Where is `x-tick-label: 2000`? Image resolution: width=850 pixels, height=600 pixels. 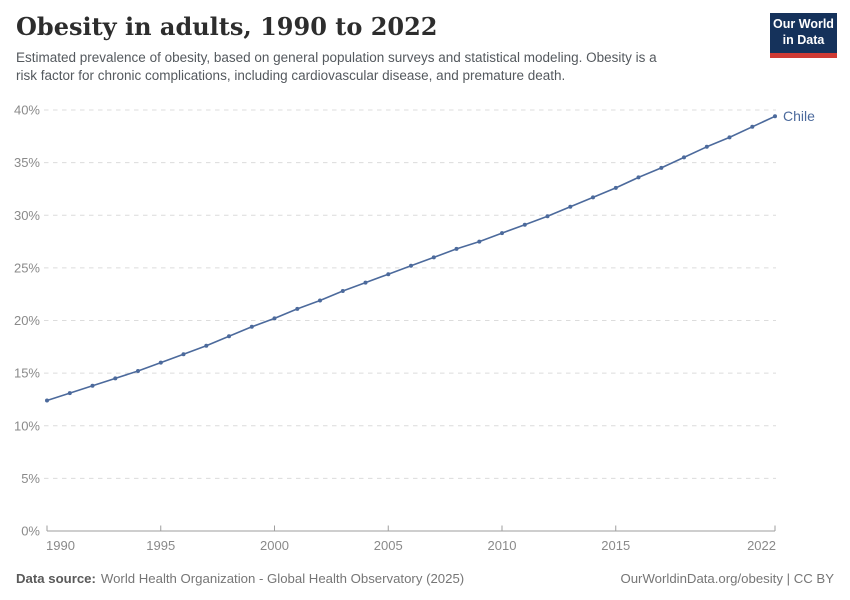 x-tick-label: 2000 is located at coordinates (274, 545).